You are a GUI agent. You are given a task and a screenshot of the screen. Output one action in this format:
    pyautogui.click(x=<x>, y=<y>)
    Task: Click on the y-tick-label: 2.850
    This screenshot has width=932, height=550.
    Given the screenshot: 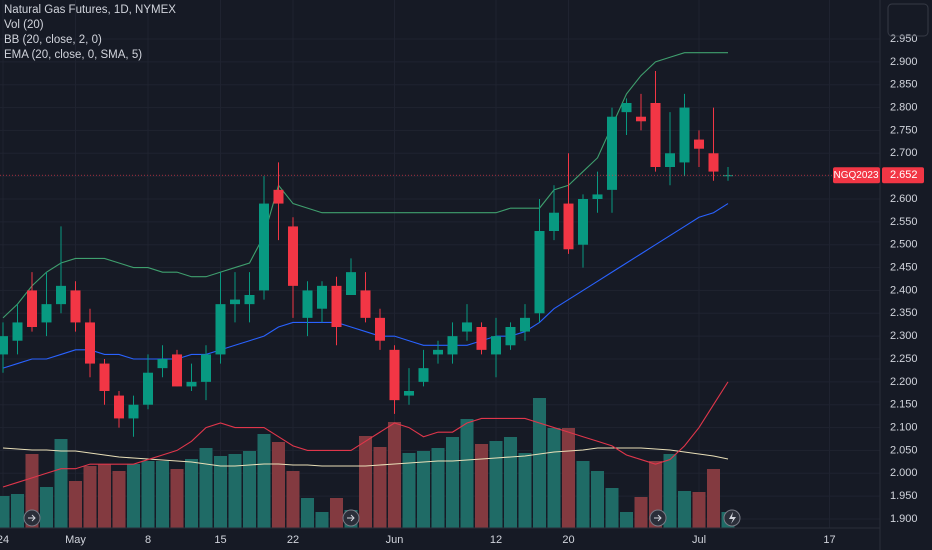 What is the action you would take?
    pyautogui.click(x=904, y=85)
    